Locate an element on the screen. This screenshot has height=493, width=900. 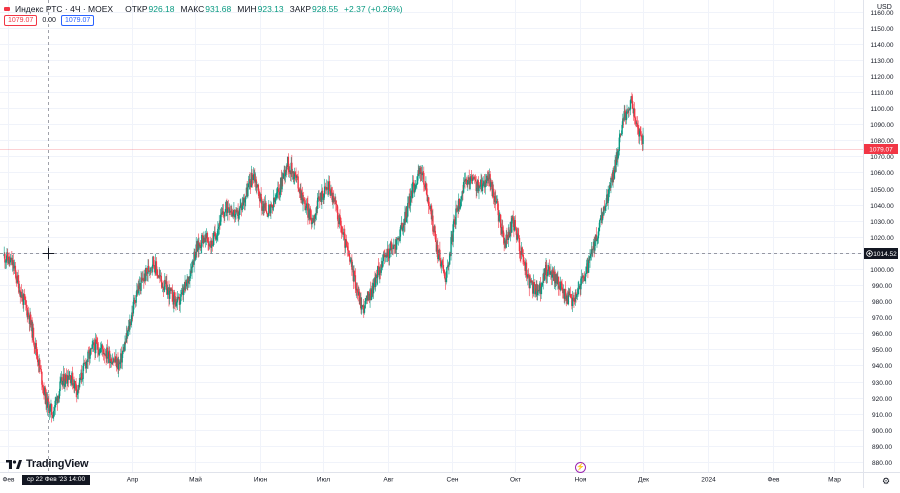
price-tick-label: 930.00 is located at coordinates (882, 383).